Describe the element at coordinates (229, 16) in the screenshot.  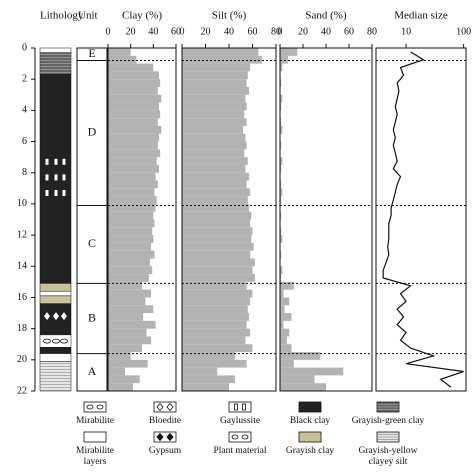
I see `panel-title: Silt (%)` at that location.